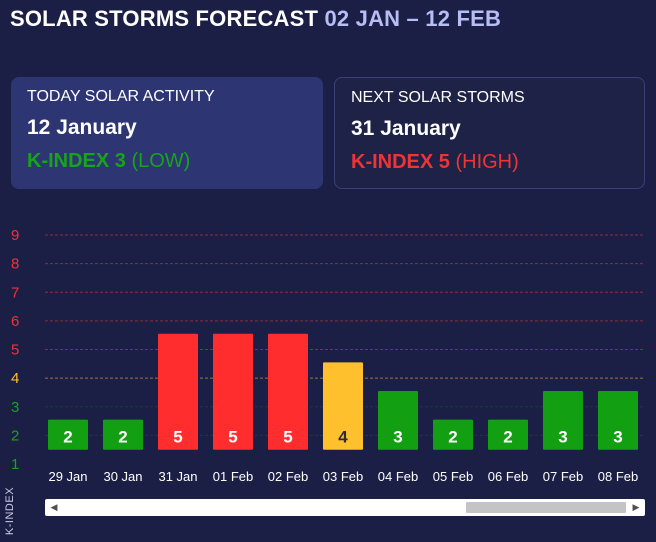  What do you see at coordinates (178, 391) in the screenshot?
I see `bar-31-jan` at bounding box center [178, 391].